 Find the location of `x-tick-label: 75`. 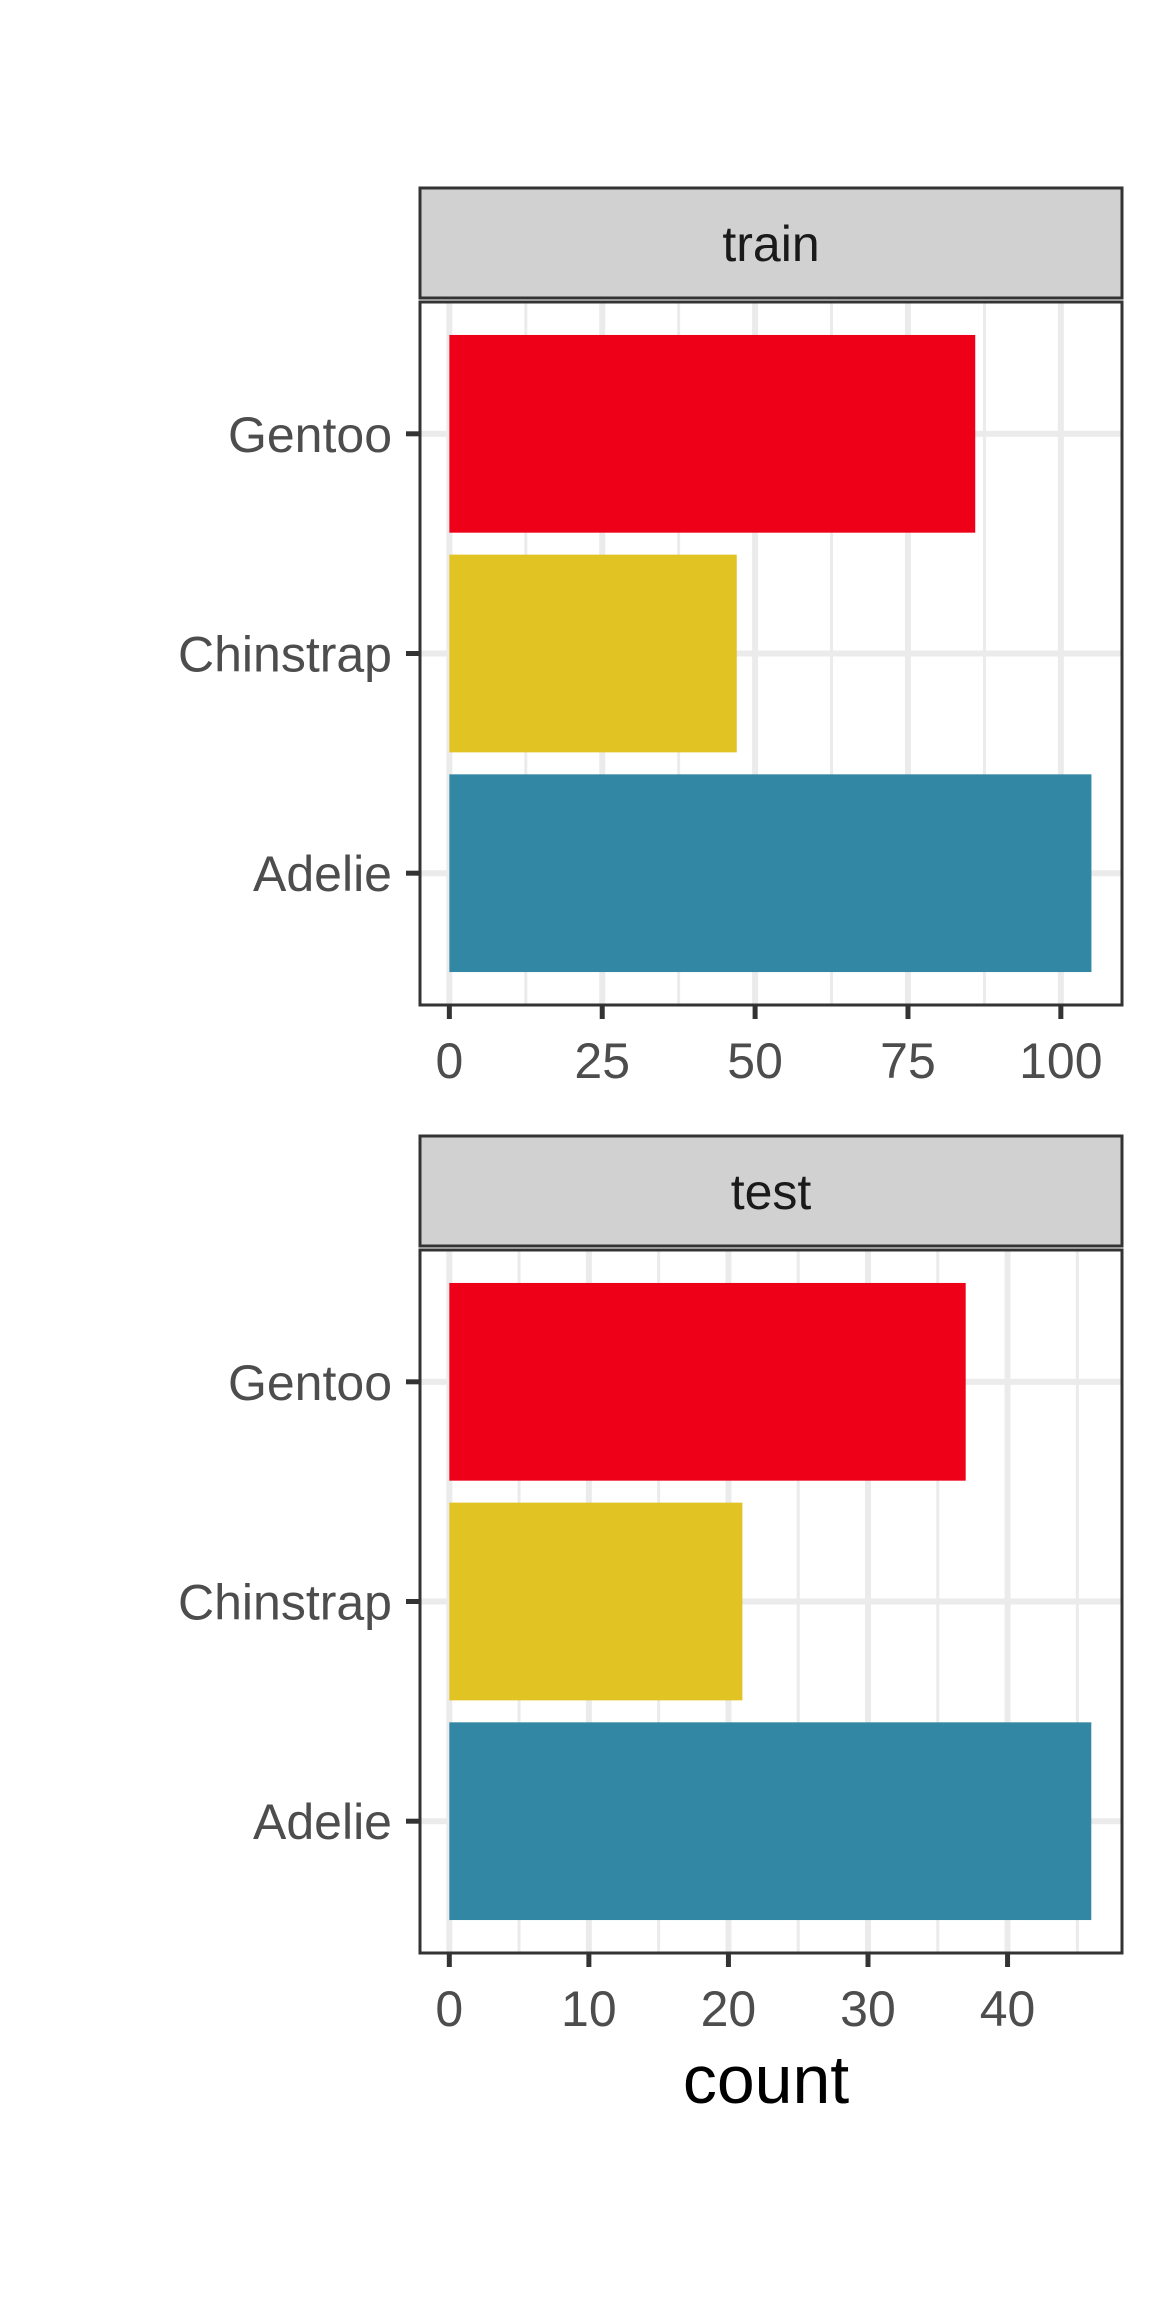

x-tick-label: 75 is located at coordinates (908, 1061).